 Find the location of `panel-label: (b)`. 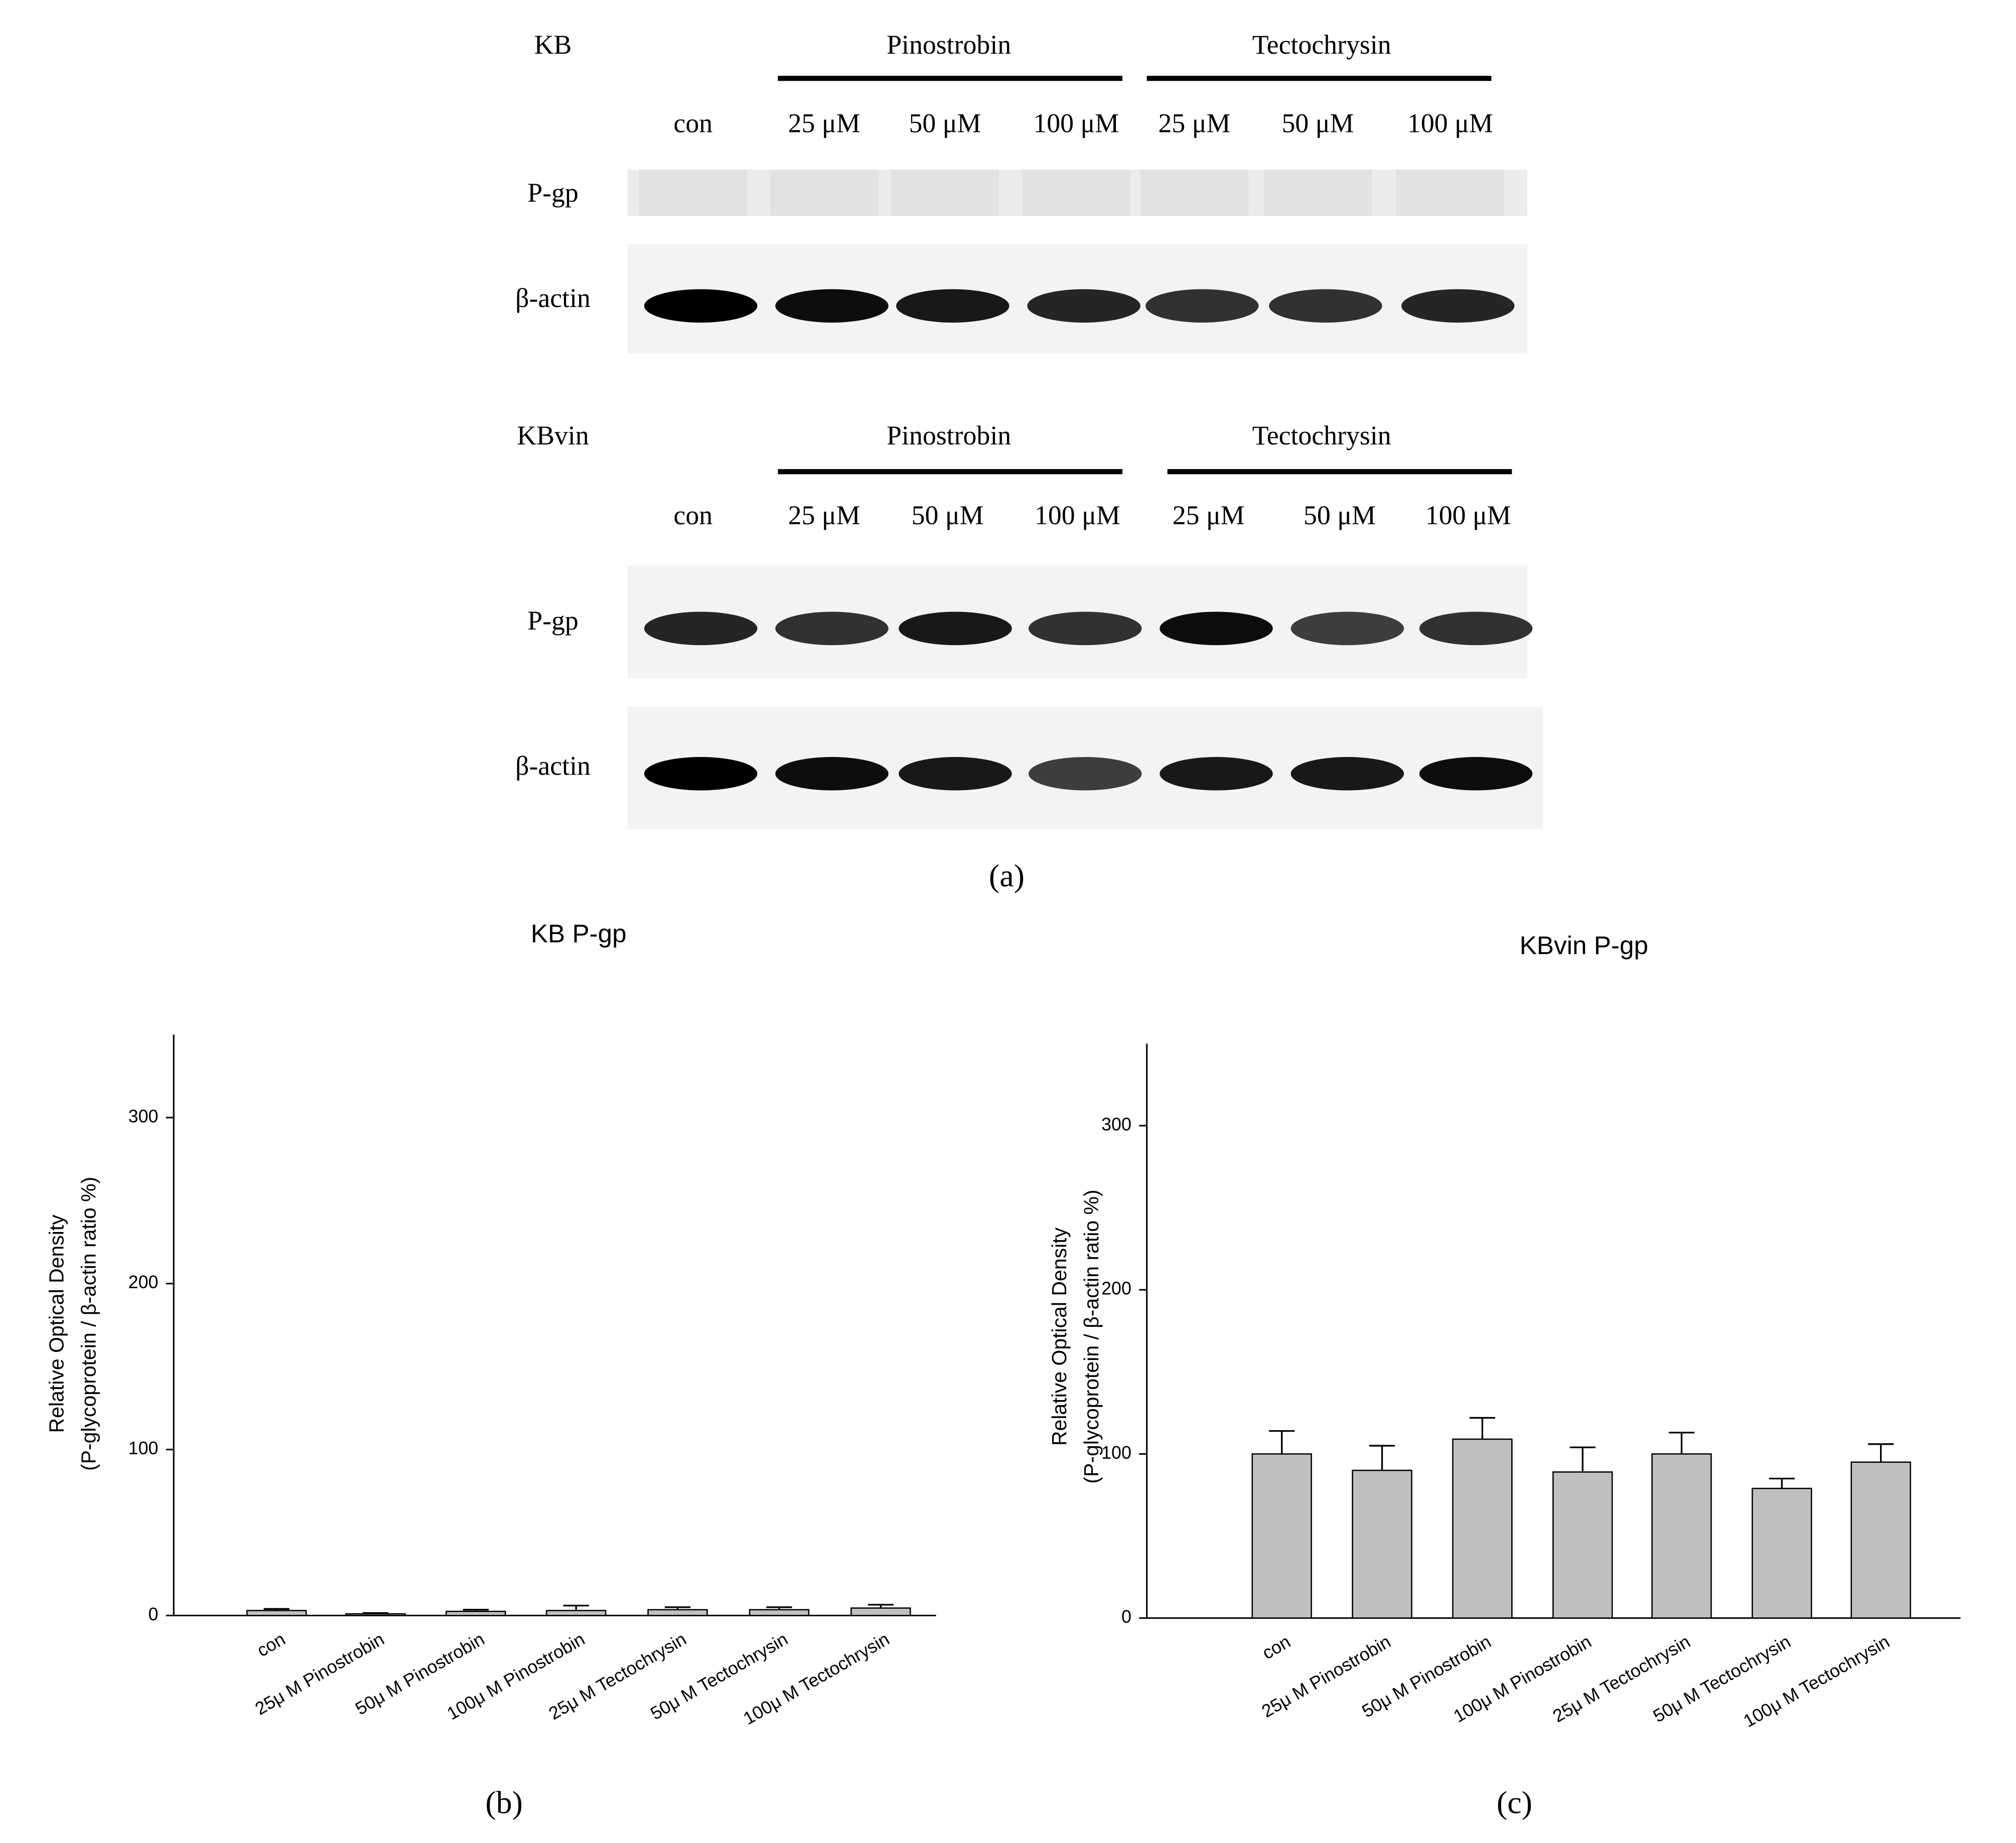

panel-label: (b) is located at coordinates (504, 1802).